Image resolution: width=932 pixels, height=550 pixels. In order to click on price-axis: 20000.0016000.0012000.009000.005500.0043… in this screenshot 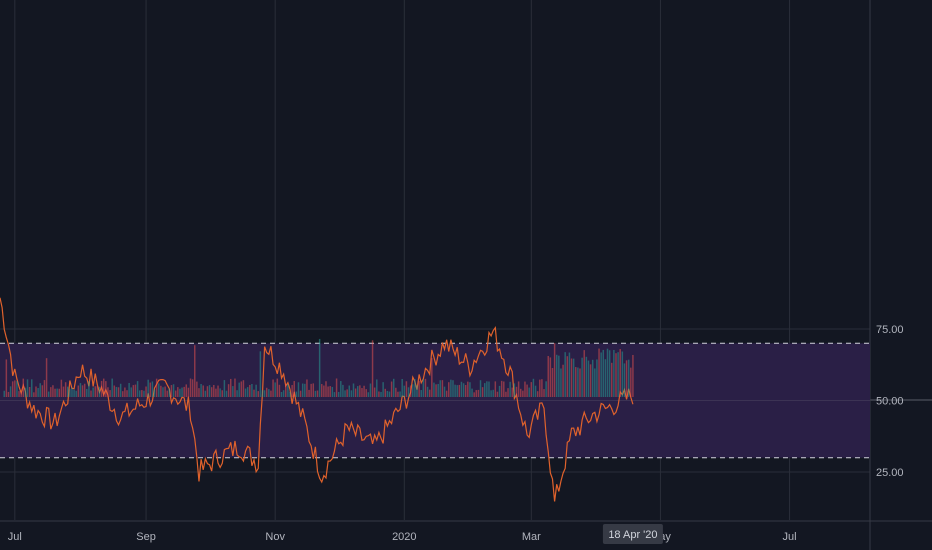, I will do `click(900, 239)`.